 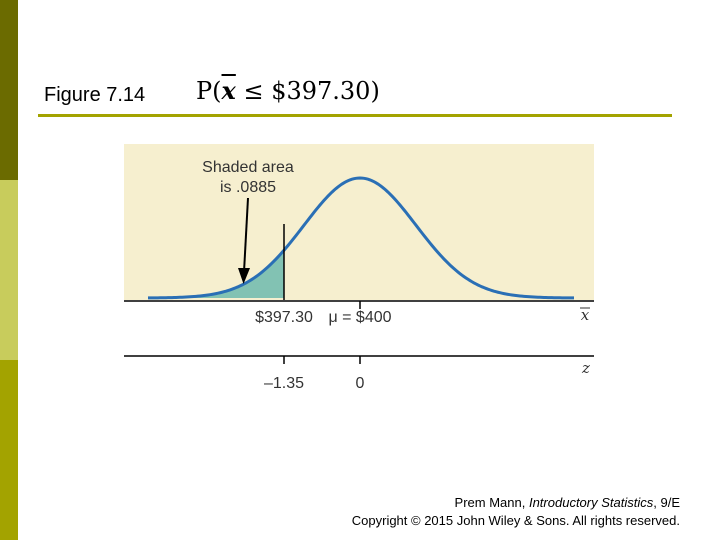 What do you see at coordinates (9, 90) in the screenshot?
I see `left-band-dark` at bounding box center [9, 90].